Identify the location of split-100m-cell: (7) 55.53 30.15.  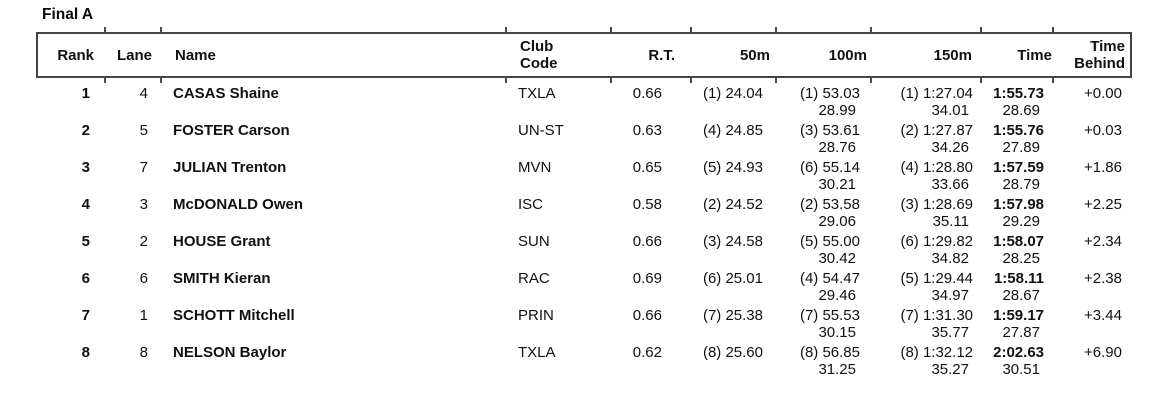
(822, 325).